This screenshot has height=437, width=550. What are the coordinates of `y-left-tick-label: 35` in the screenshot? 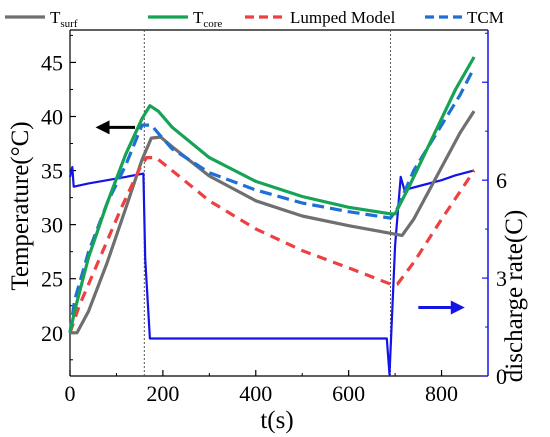 It's located at (52, 171).